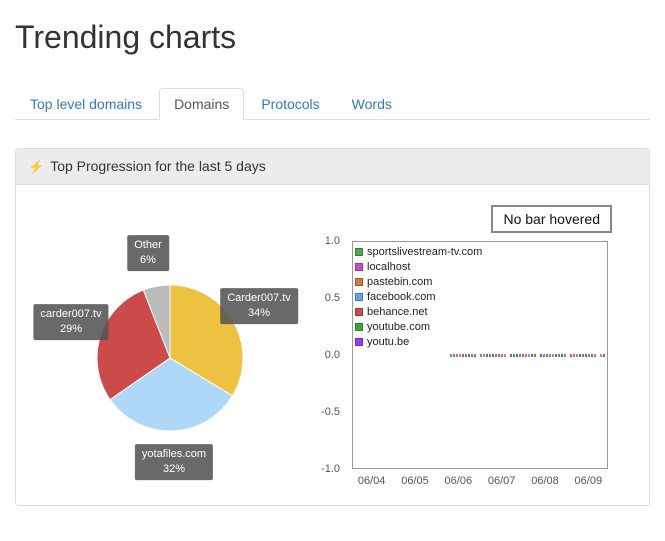  I want to click on x-tick-label: 06/07, so click(501, 481).